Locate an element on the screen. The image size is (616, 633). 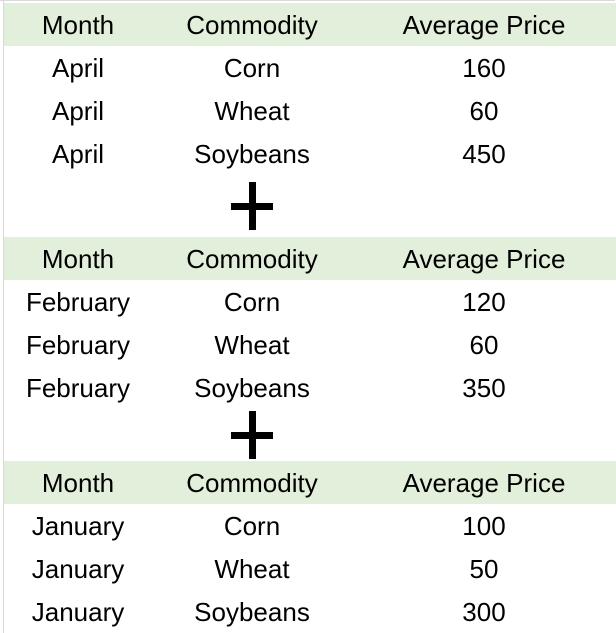
cell-average-price: 120 is located at coordinates (484, 301).